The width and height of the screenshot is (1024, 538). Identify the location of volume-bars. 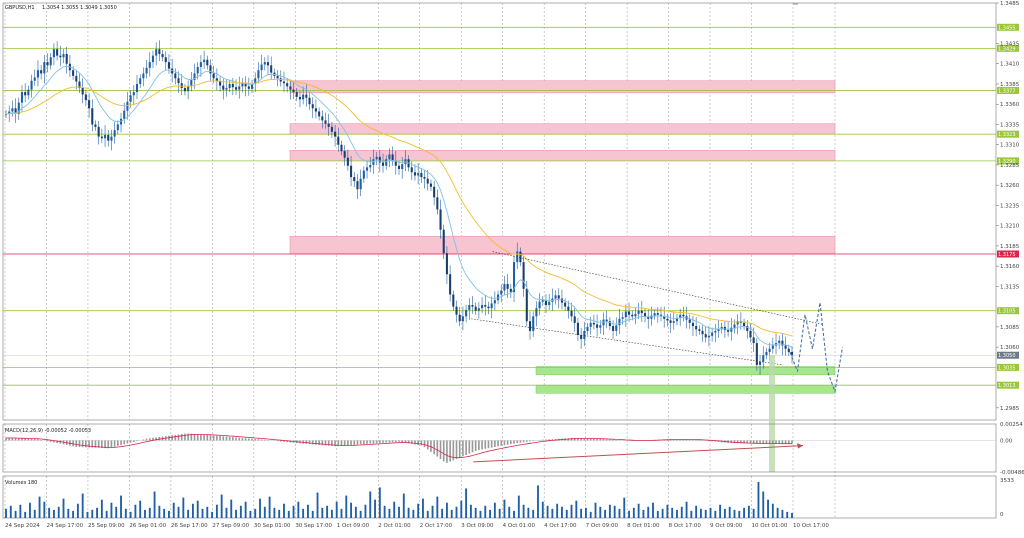
(399, 500).